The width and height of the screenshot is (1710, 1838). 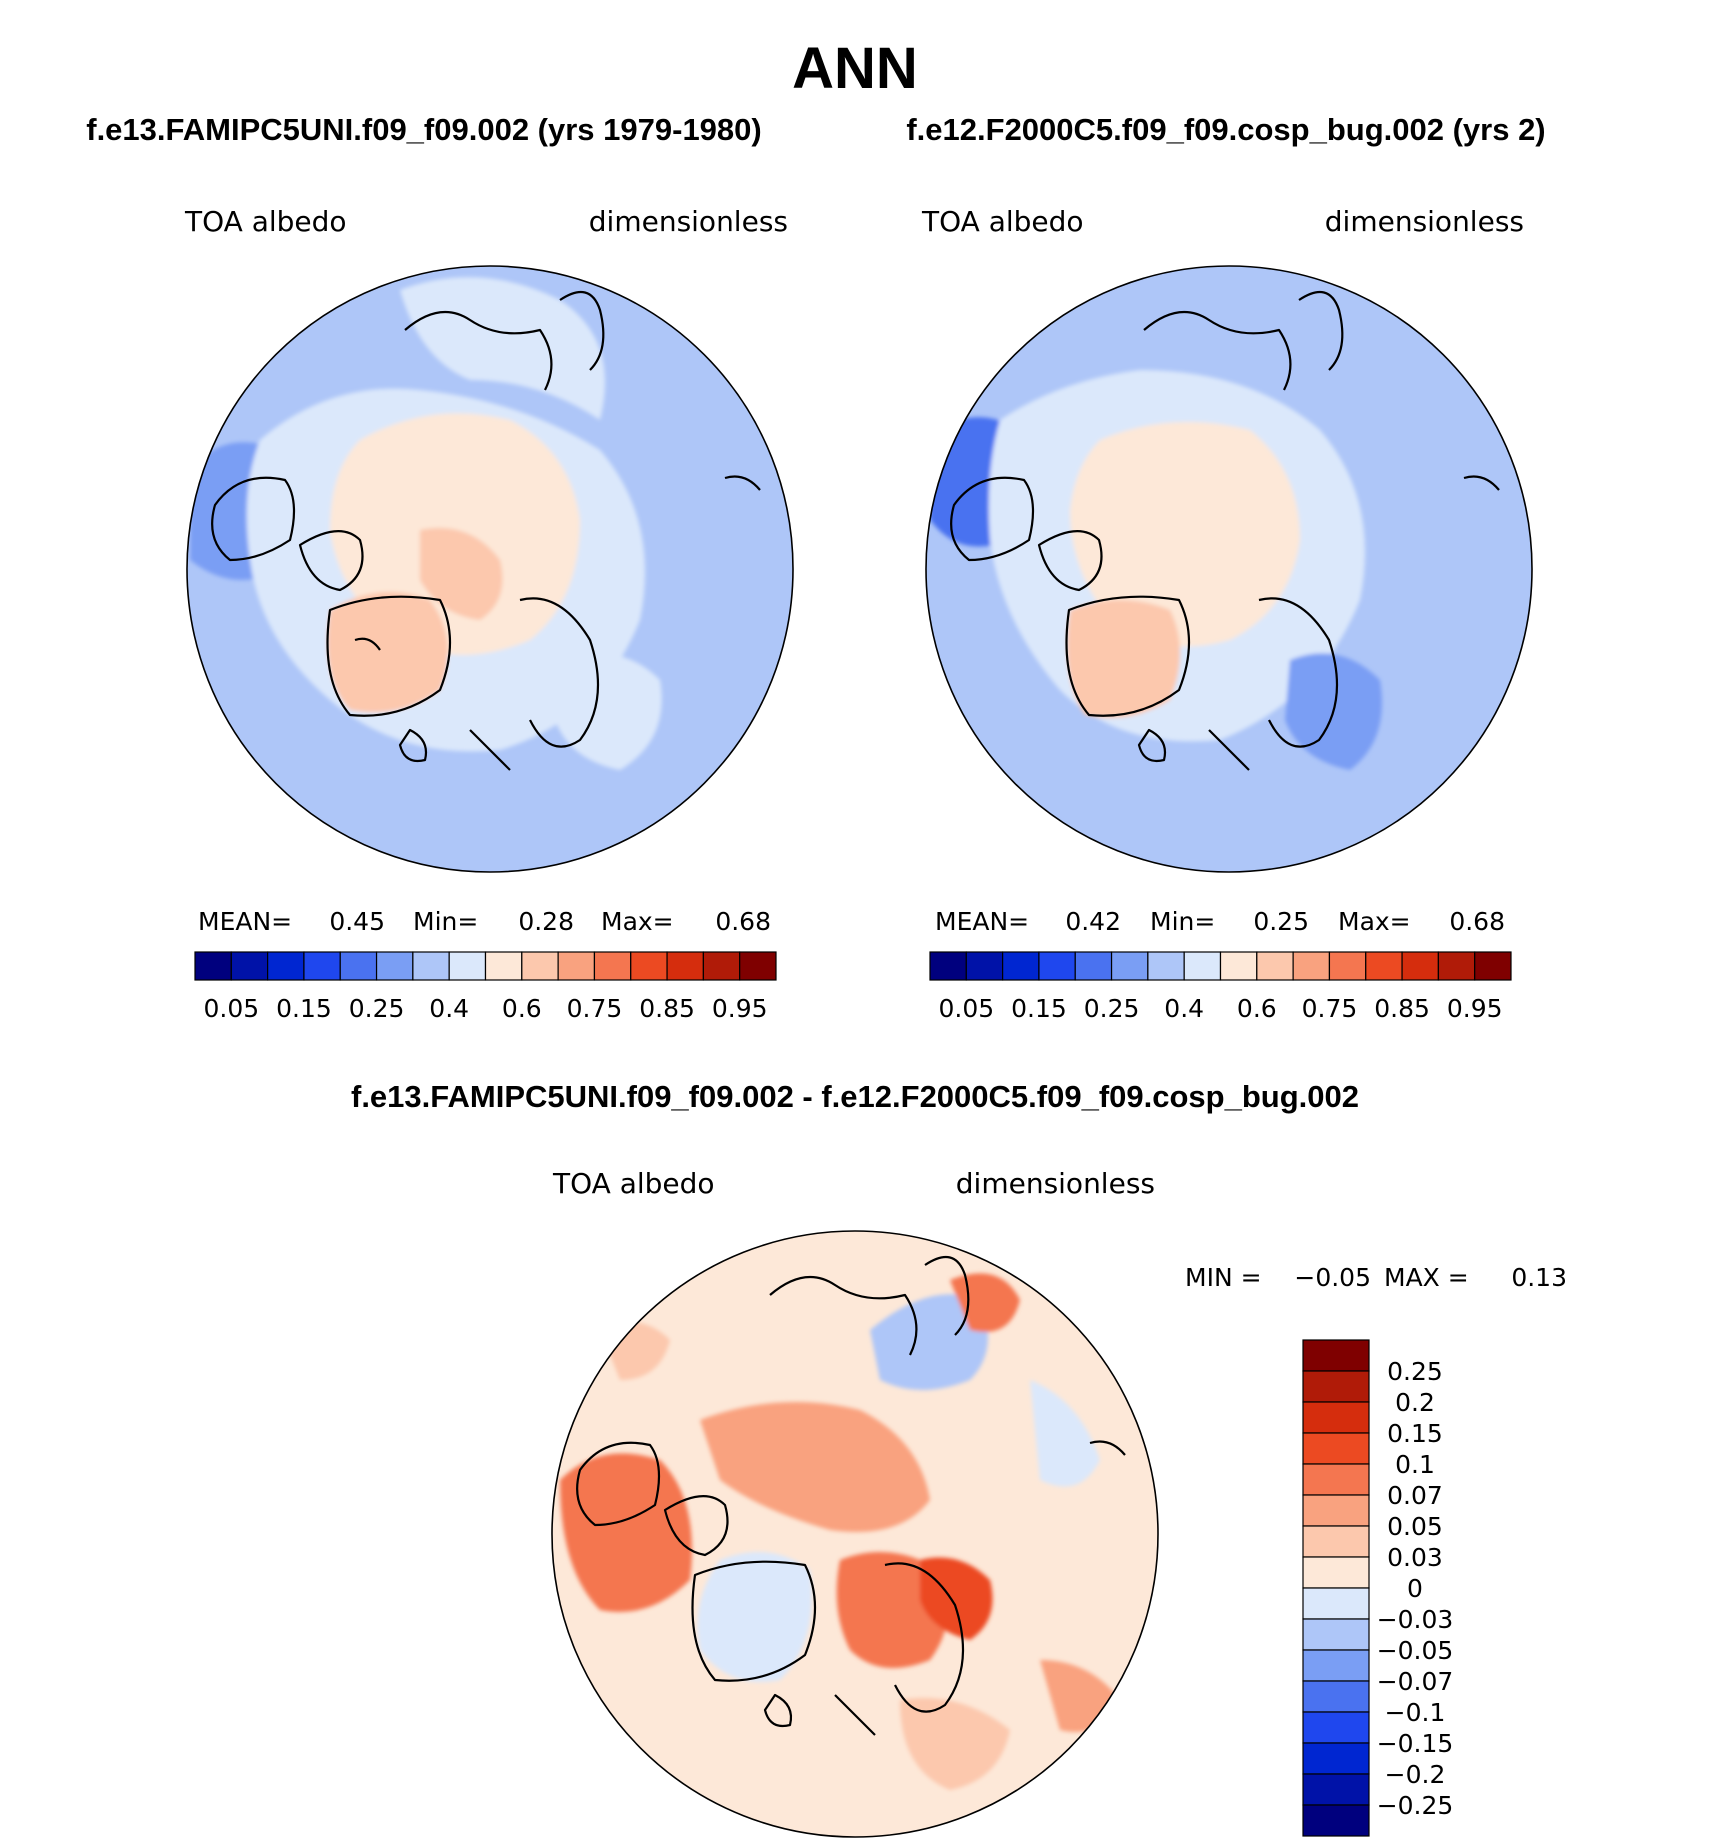 What do you see at coordinates (1112, 1008) in the screenshot?
I see `colorbar-tick-label: 0.25` at bounding box center [1112, 1008].